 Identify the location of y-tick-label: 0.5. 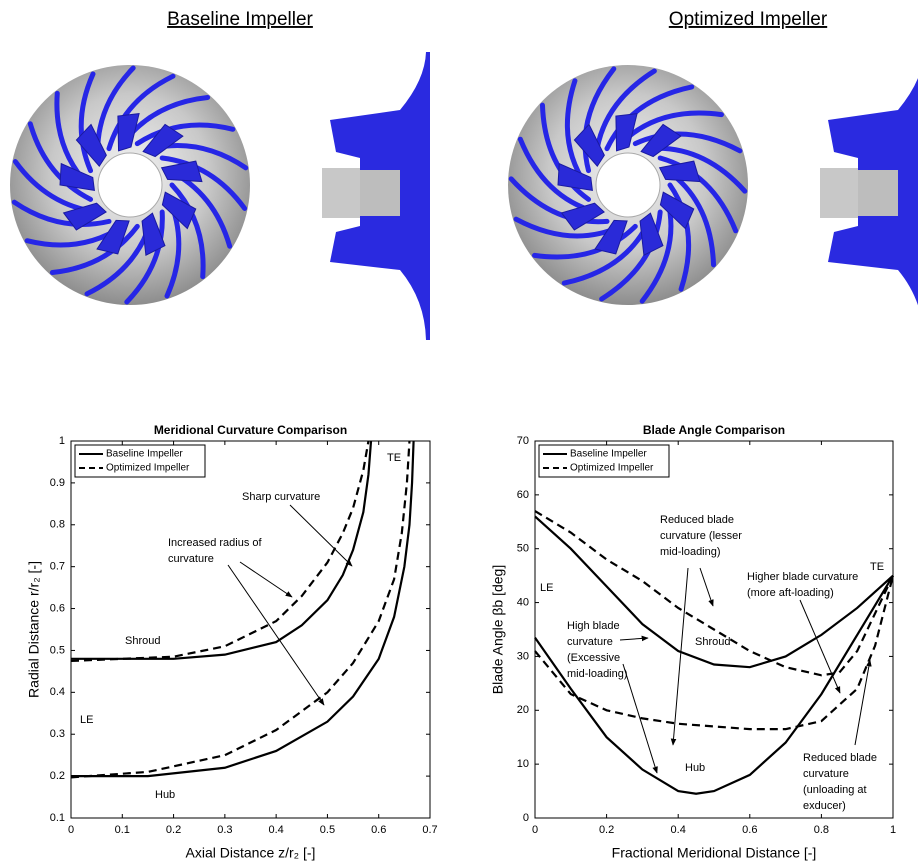
(57, 650).